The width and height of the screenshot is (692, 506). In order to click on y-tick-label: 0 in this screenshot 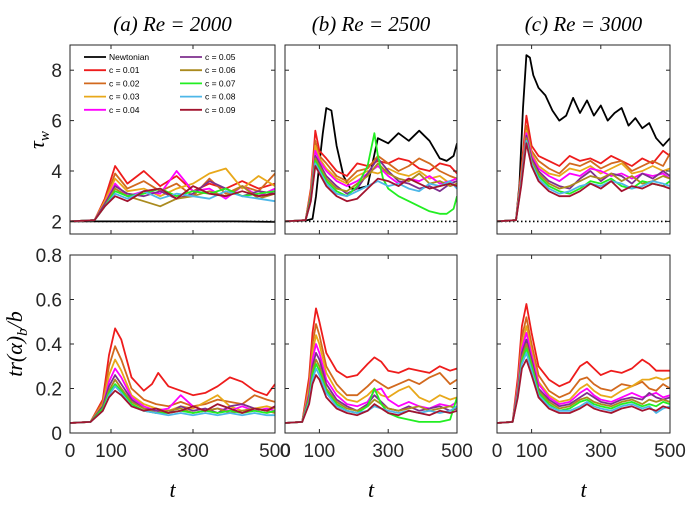, I will do `click(56, 434)`.